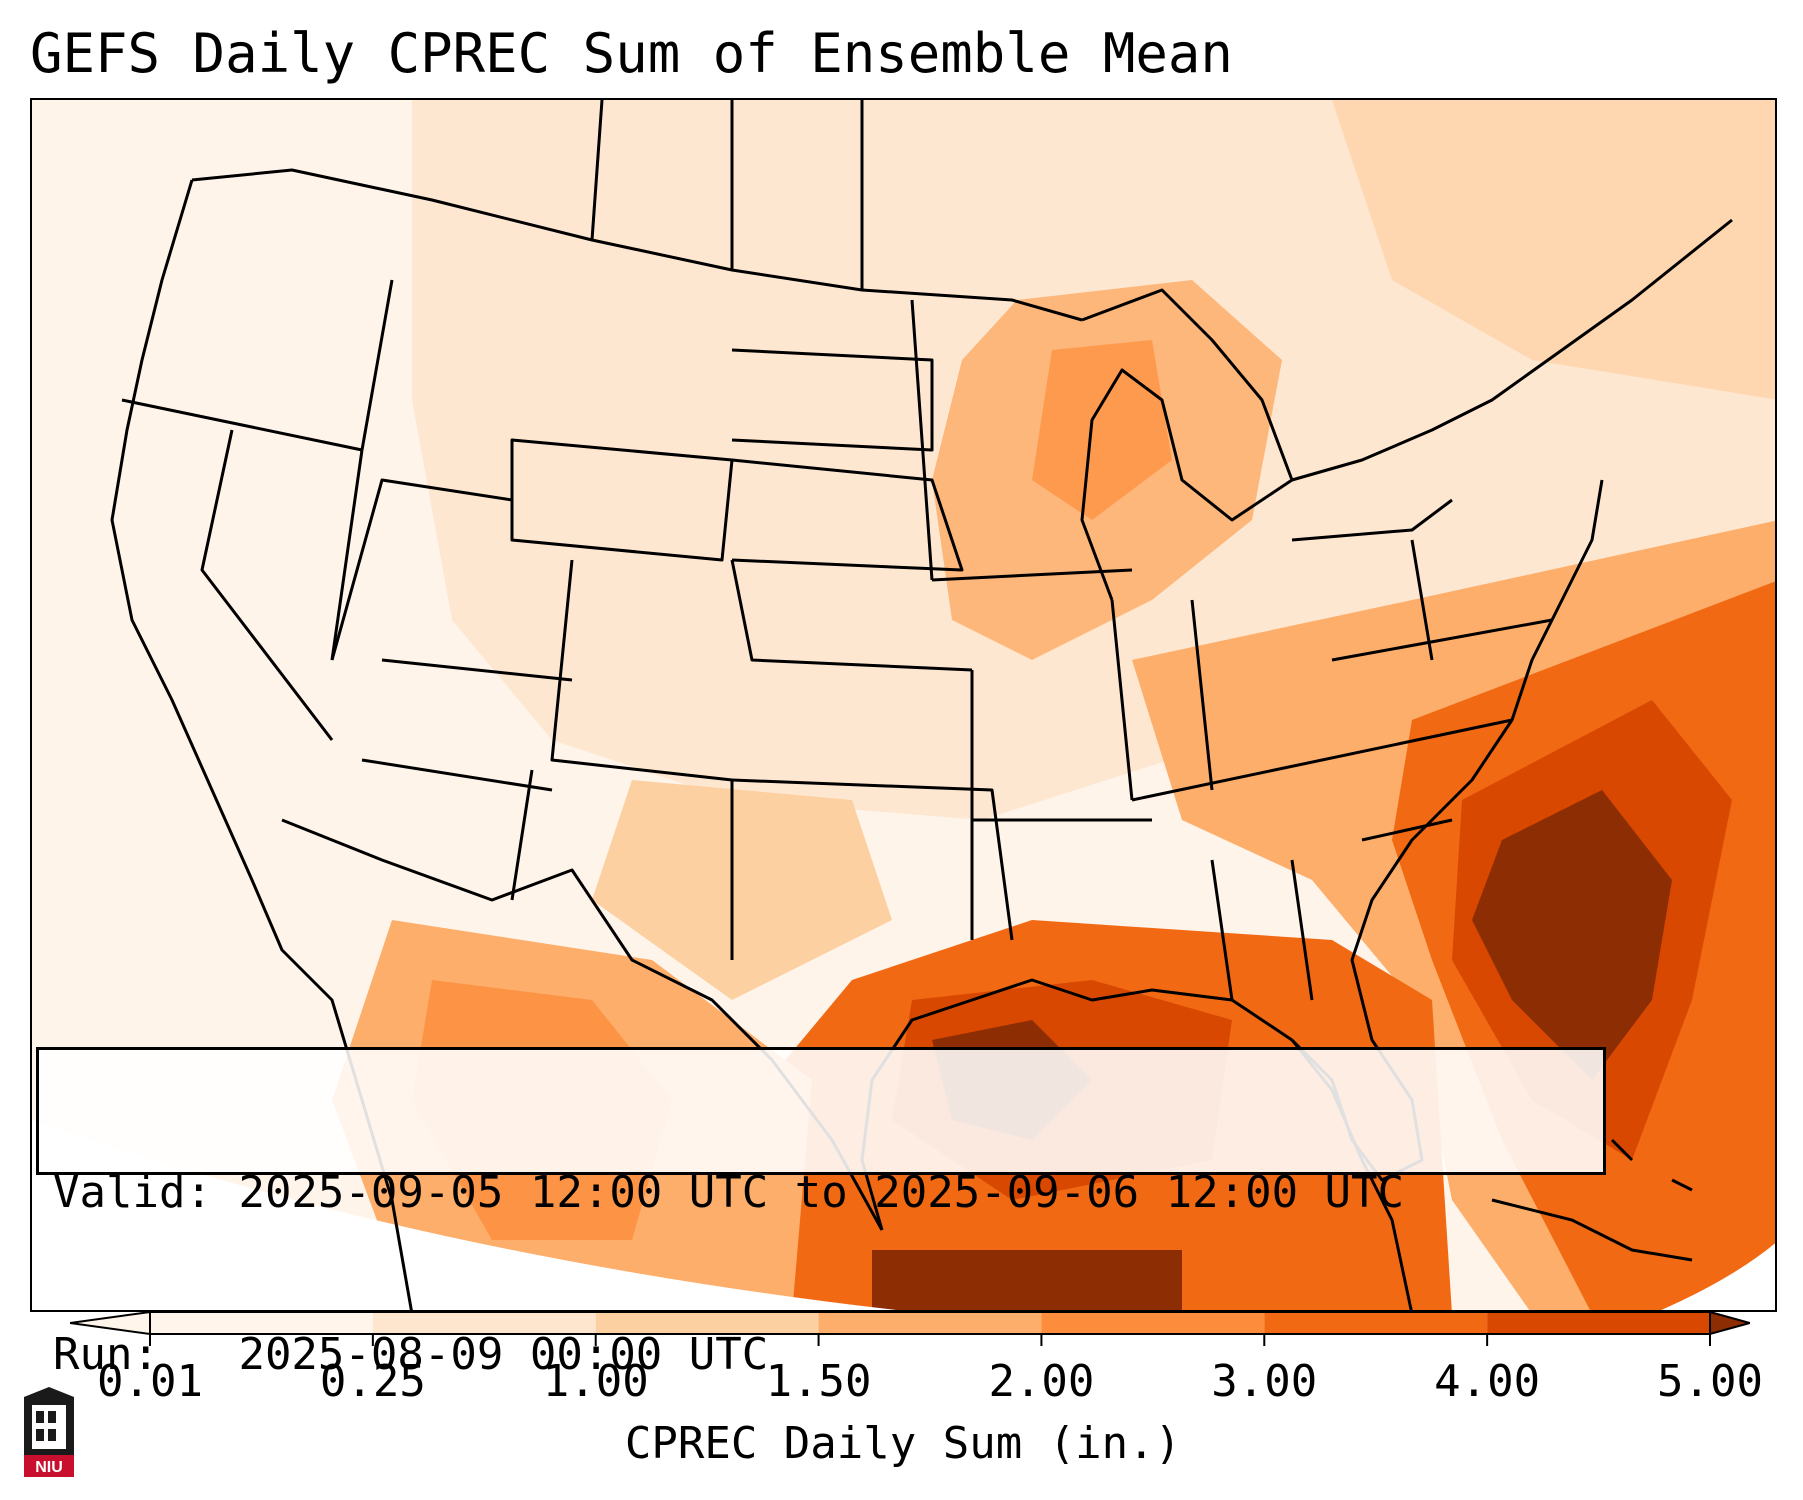  What do you see at coordinates (1187, 444) in the screenshot?
I see `great-lakes-shore` at bounding box center [1187, 444].